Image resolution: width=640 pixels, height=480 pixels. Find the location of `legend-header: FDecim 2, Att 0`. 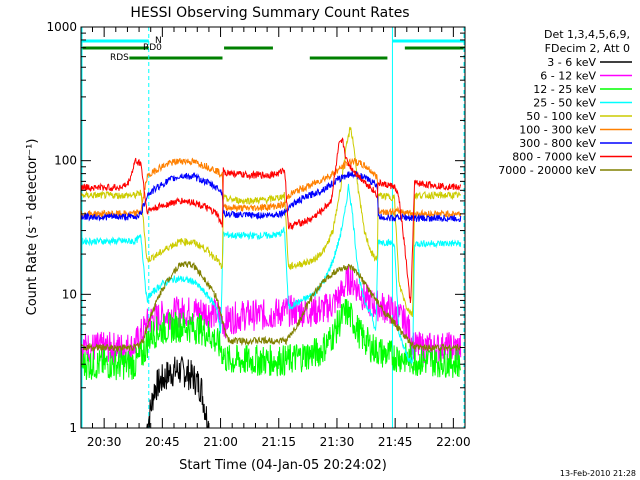

legend-header: FDecim 2, Att 0 is located at coordinates (587, 48).